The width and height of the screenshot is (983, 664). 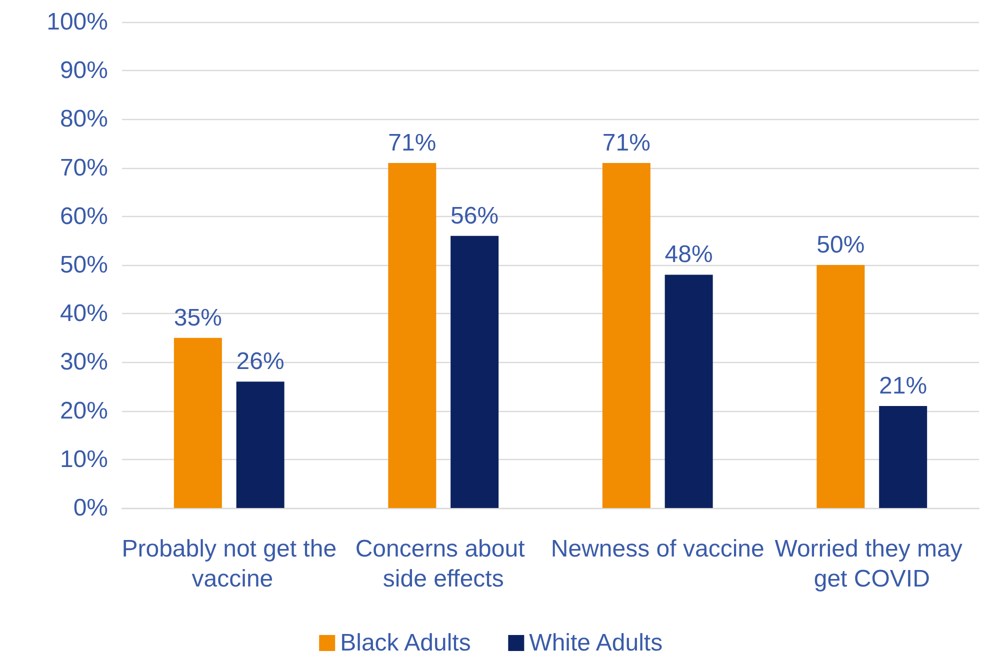 What do you see at coordinates (229, 564) in the screenshot?
I see `x-tick-label: Probably not get the vaccine` at bounding box center [229, 564].